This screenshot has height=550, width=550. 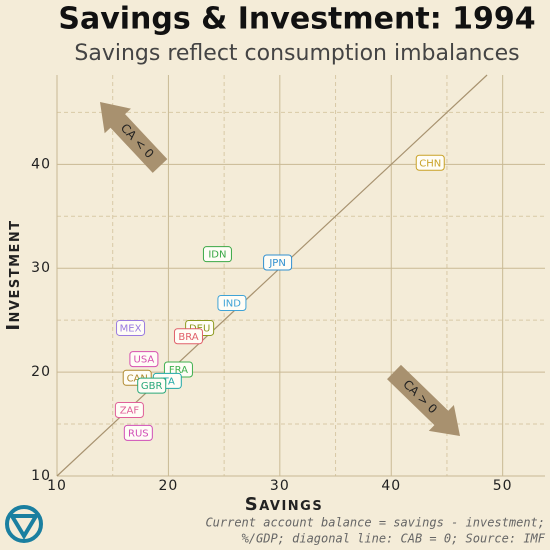 What do you see at coordinates (167, 381) in the screenshot?
I see `point-text: ITA` at bounding box center [167, 381].